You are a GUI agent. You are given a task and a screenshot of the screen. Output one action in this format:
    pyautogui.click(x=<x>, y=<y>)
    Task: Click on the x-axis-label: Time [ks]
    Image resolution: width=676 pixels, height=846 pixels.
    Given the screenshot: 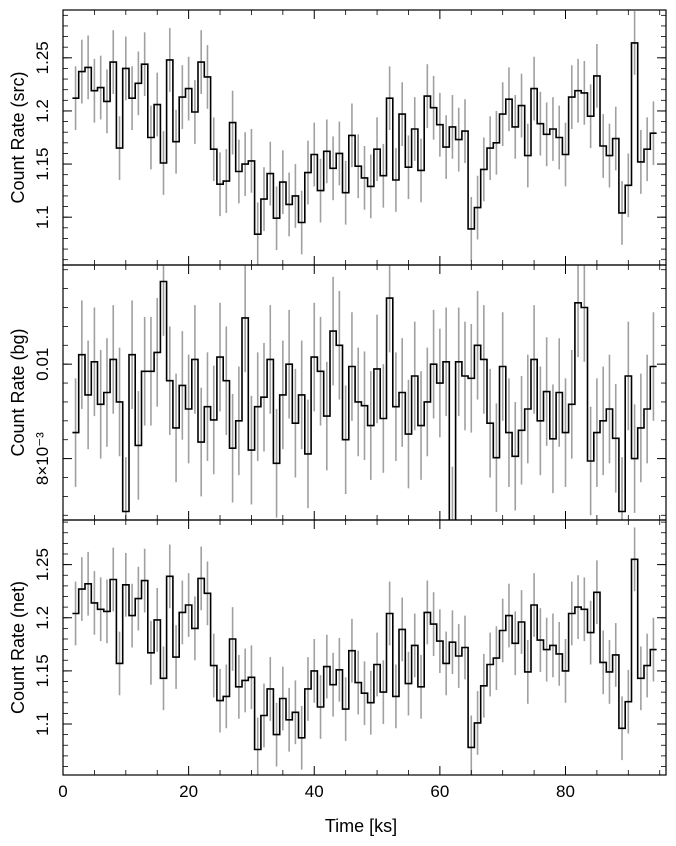 What is the action you would take?
    pyautogui.click(x=361, y=826)
    